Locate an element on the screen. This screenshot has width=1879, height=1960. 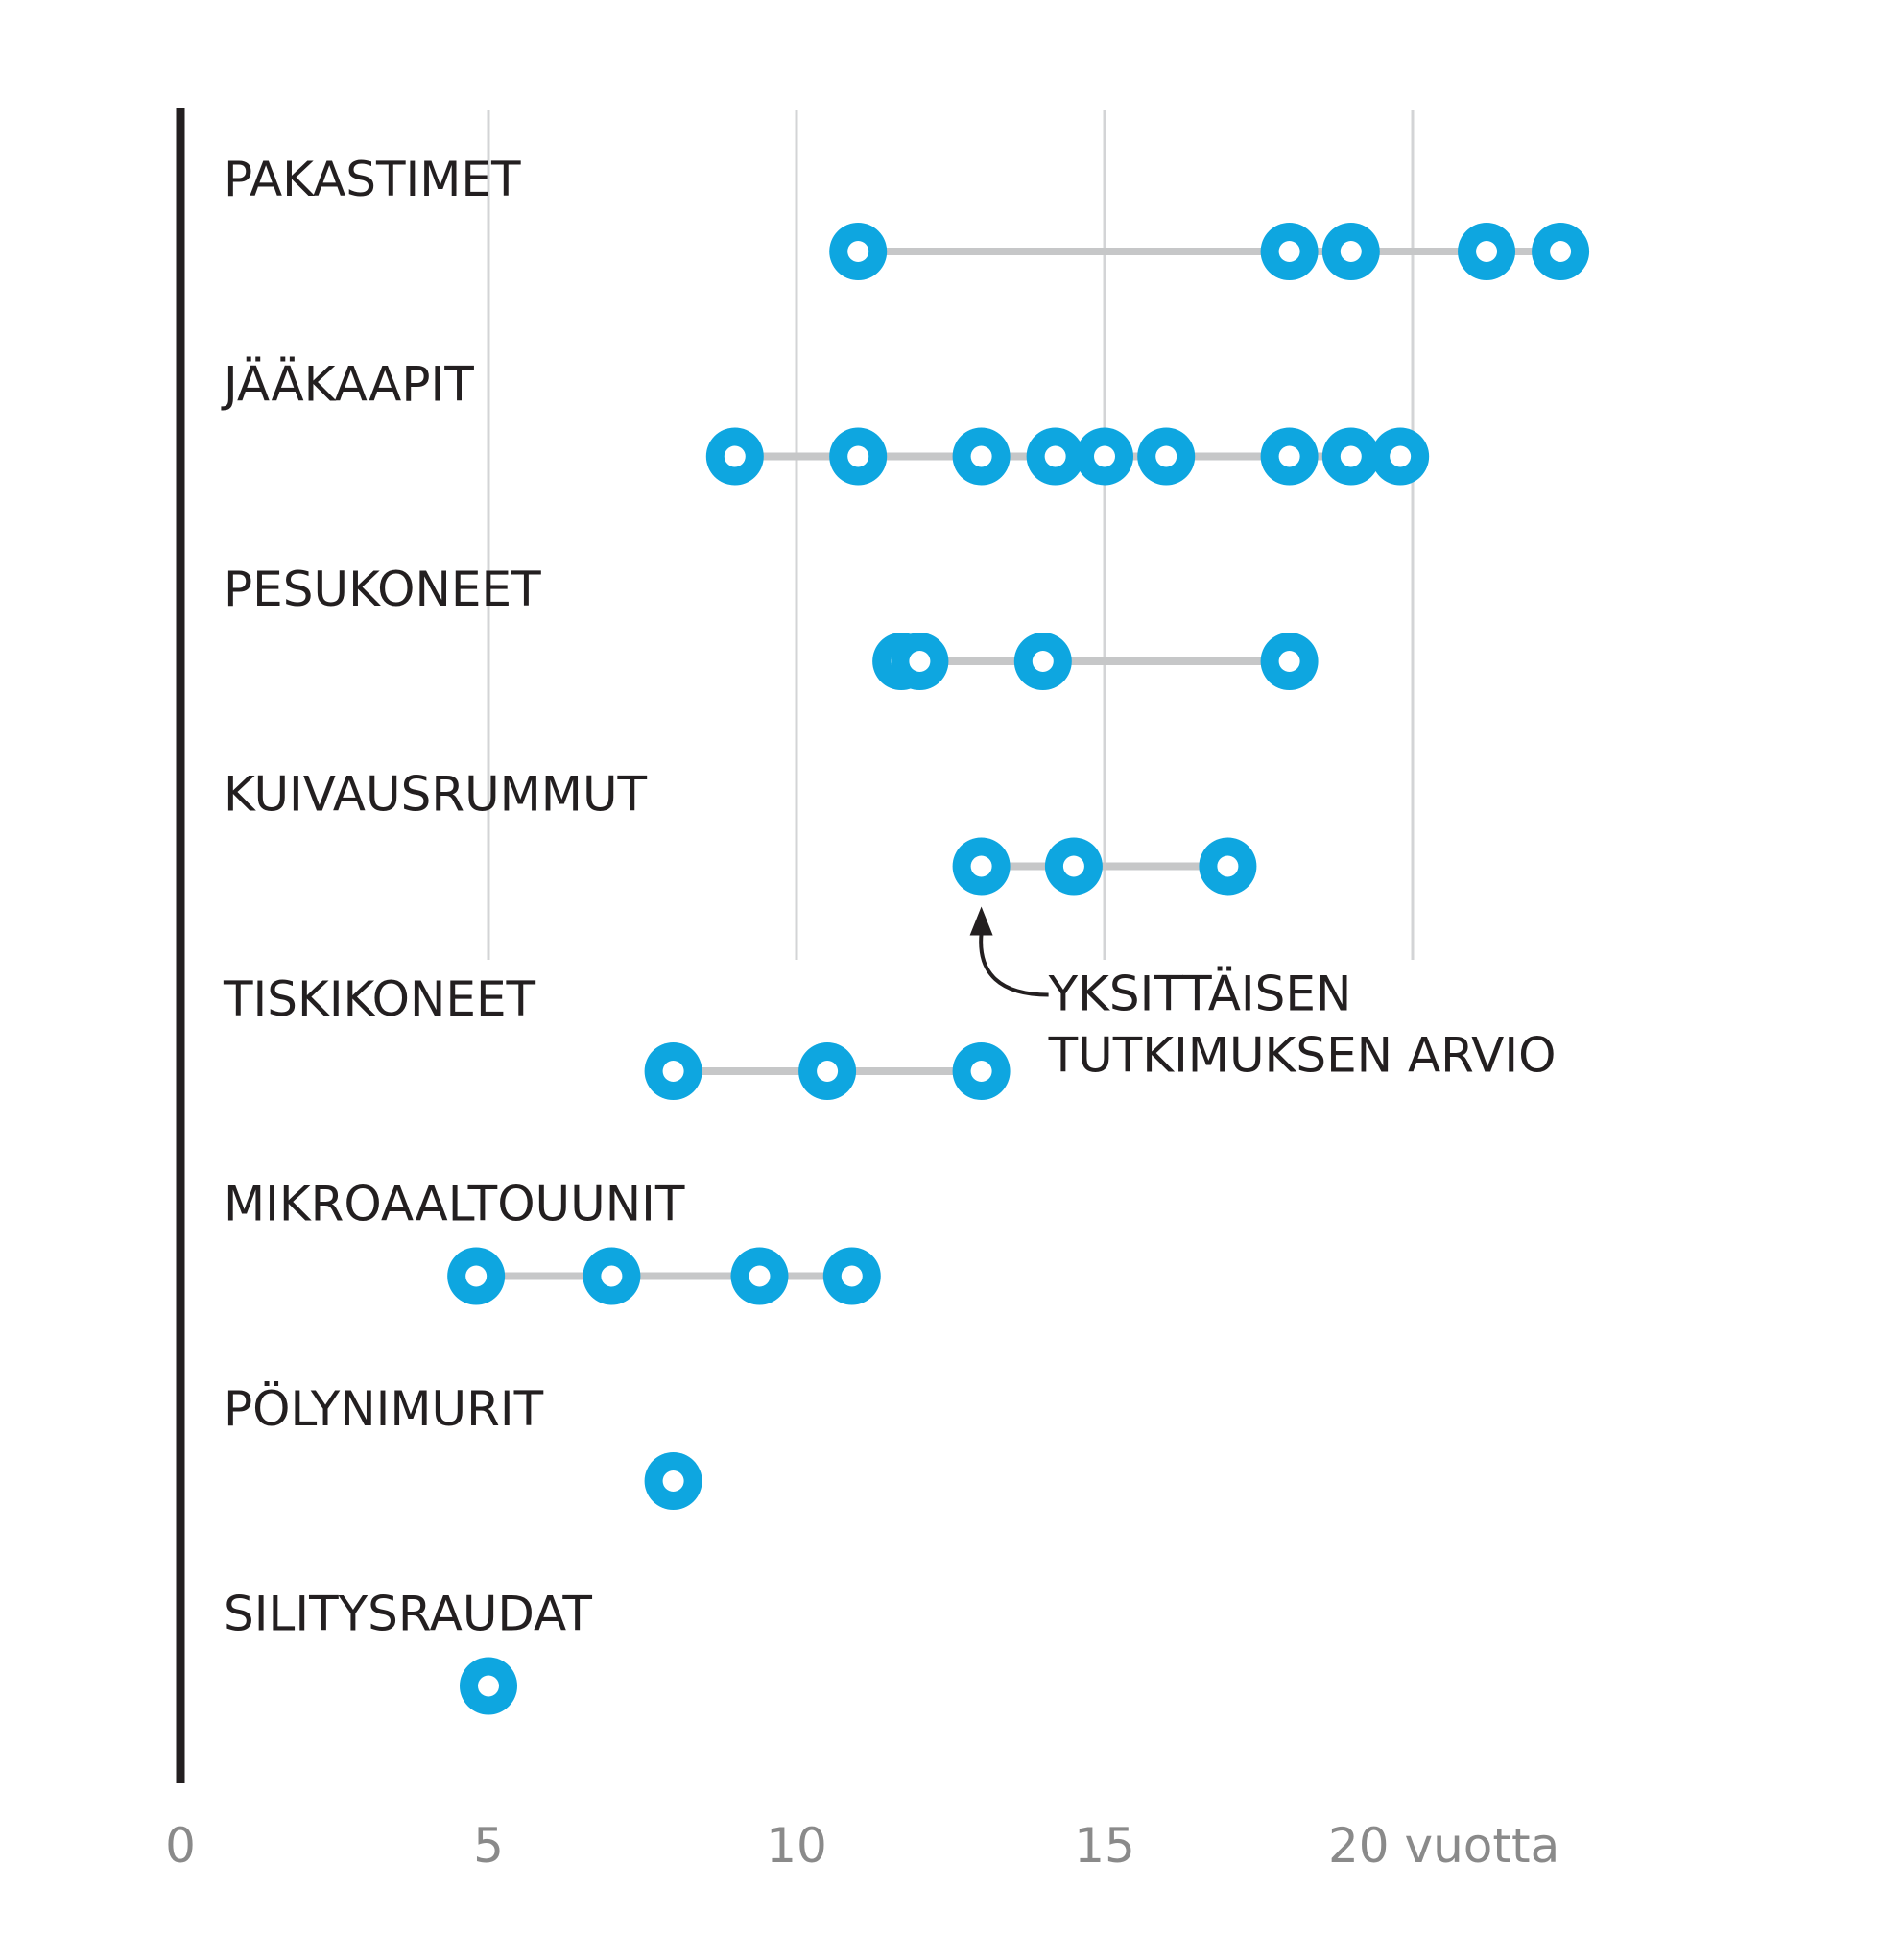
tick-label: 20 vuotta is located at coordinates (1443, 1846).